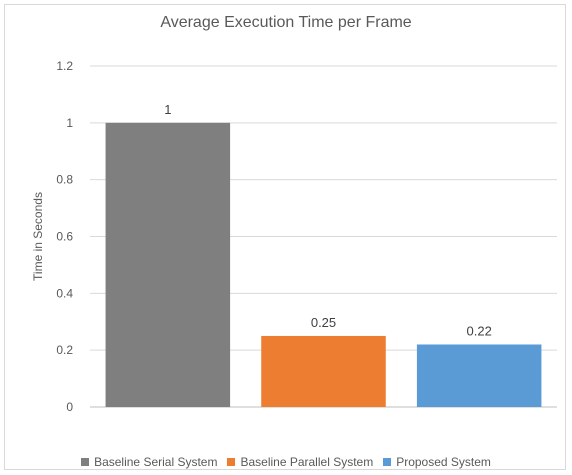 The image size is (572, 475). What do you see at coordinates (479, 330) in the screenshot?
I see `data-label: 0.22` at bounding box center [479, 330].